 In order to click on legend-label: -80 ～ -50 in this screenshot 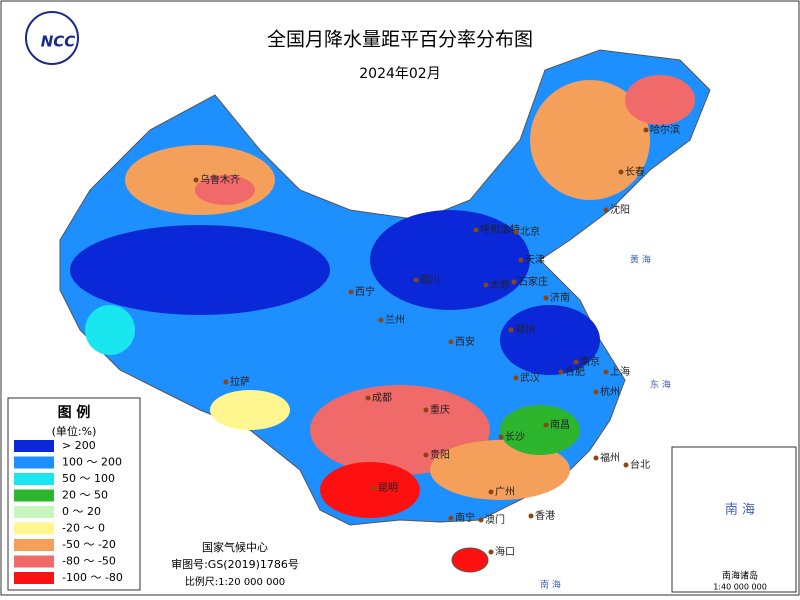, I will do `click(89, 561)`.